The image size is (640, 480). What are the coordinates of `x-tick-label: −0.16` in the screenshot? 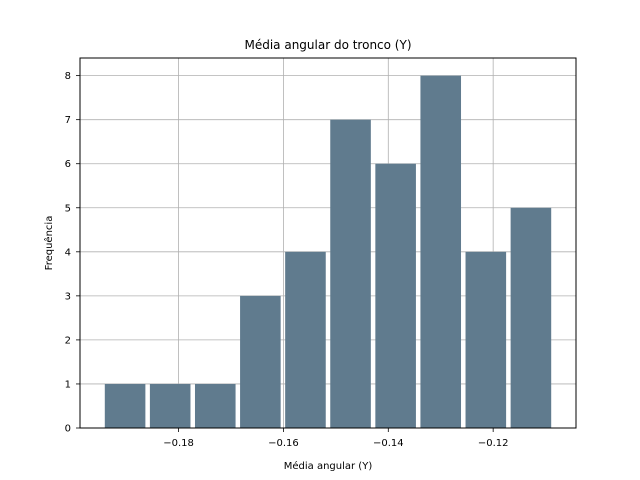 It's located at (283, 443).